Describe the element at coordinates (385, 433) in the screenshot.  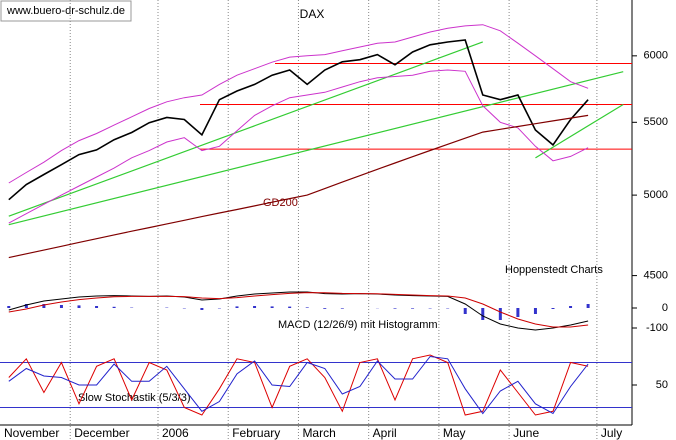
I see `x-tick-label: April` at that location.